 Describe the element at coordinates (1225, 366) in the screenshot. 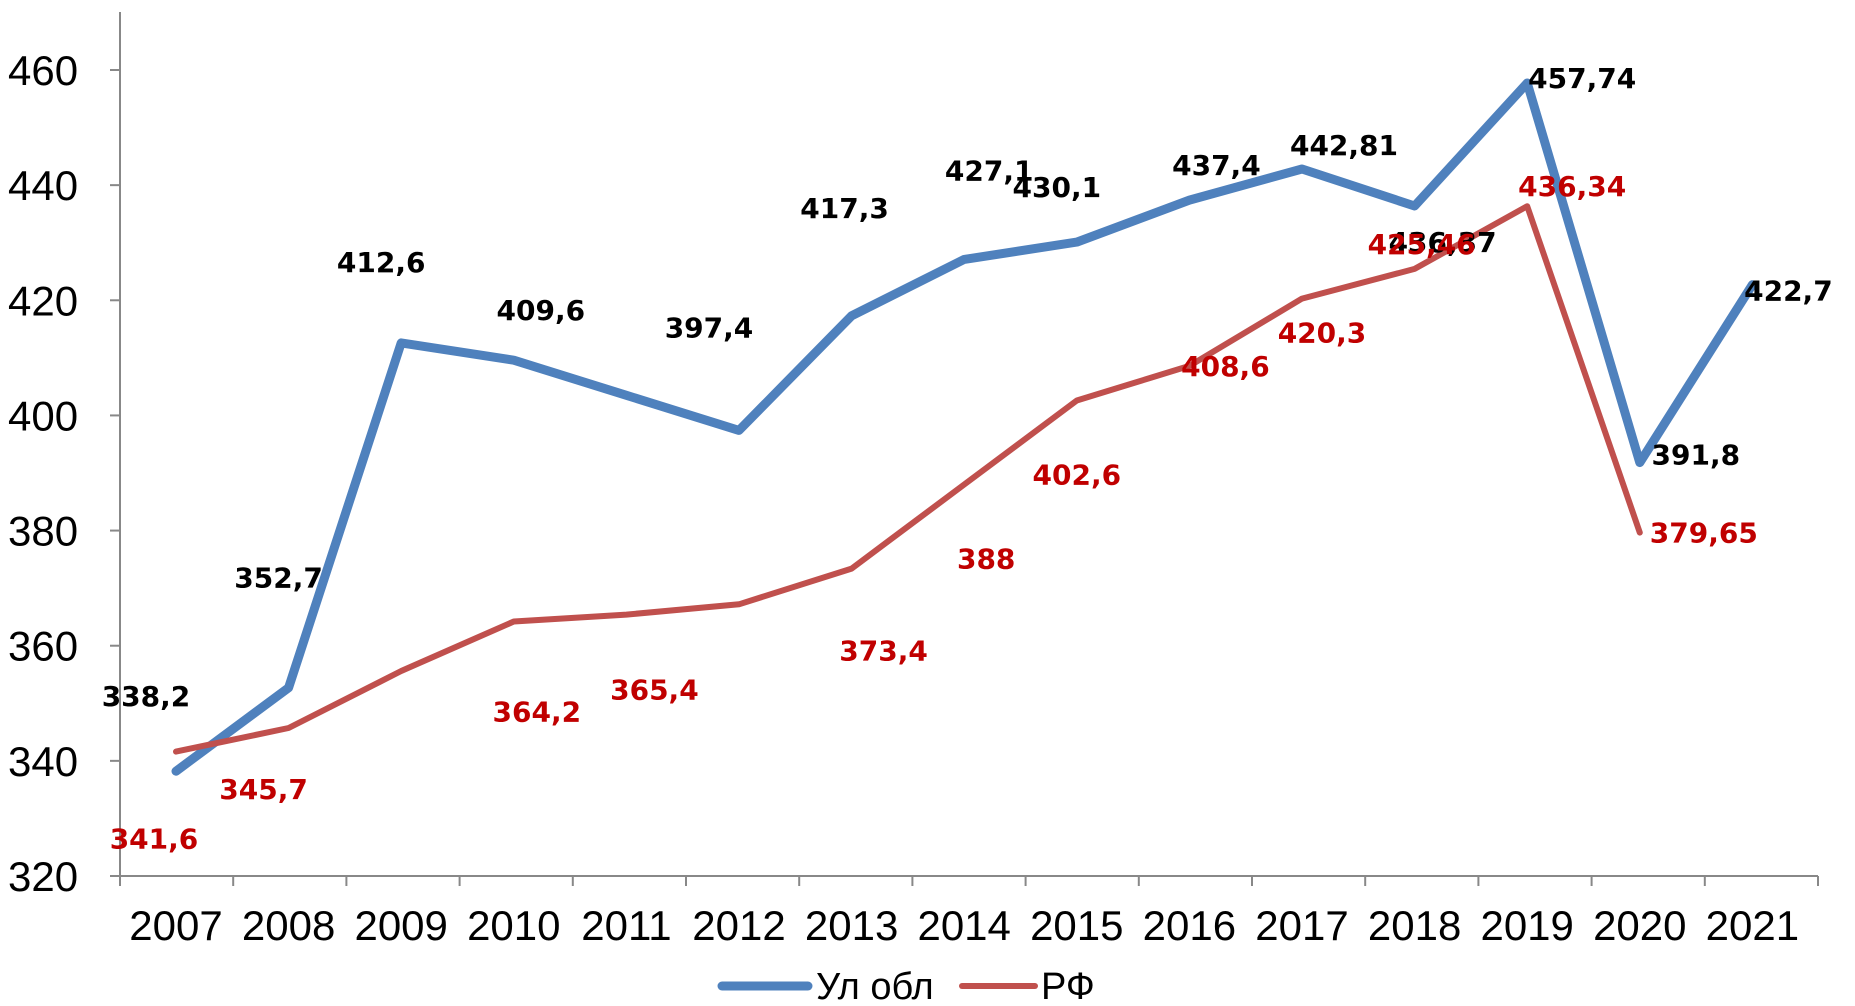

I see `data-label-rf: 408,6` at that location.